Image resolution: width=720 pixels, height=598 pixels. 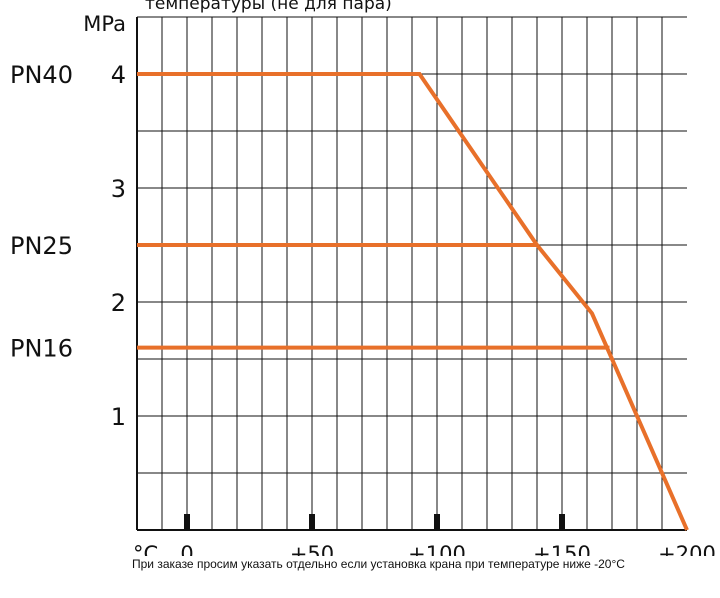 I want to click on x-tick-label: +50, so click(x=312, y=549).